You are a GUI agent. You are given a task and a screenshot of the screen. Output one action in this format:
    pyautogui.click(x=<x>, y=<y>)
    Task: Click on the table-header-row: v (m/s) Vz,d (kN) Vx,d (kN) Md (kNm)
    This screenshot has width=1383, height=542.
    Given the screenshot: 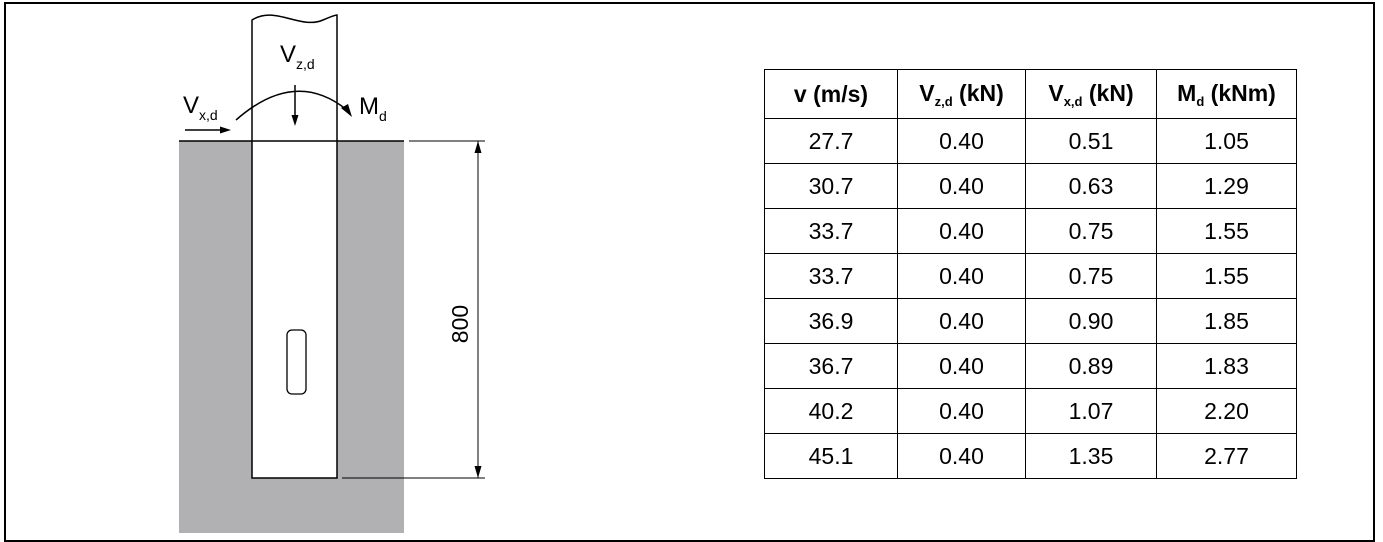 What is the action you would take?
    pyautogui.click(x=1030, y=94)
    